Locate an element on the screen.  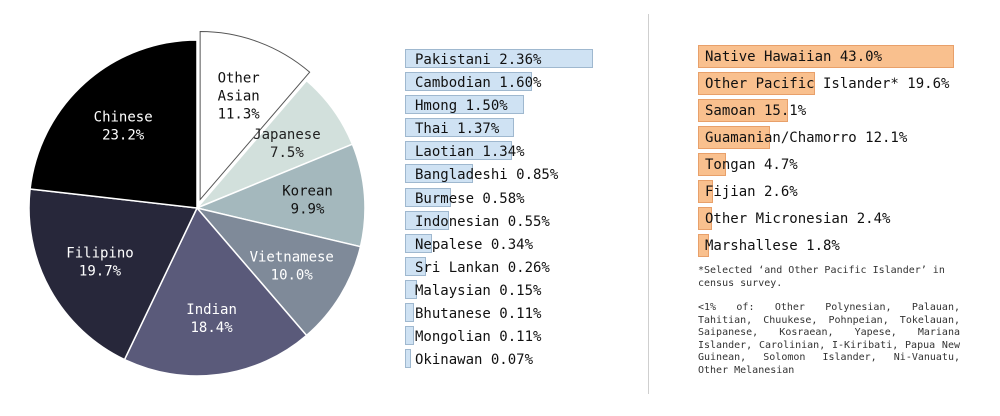
pacific-islander-group-label: Tongan 4.7% is located at coordinates (751, 165).